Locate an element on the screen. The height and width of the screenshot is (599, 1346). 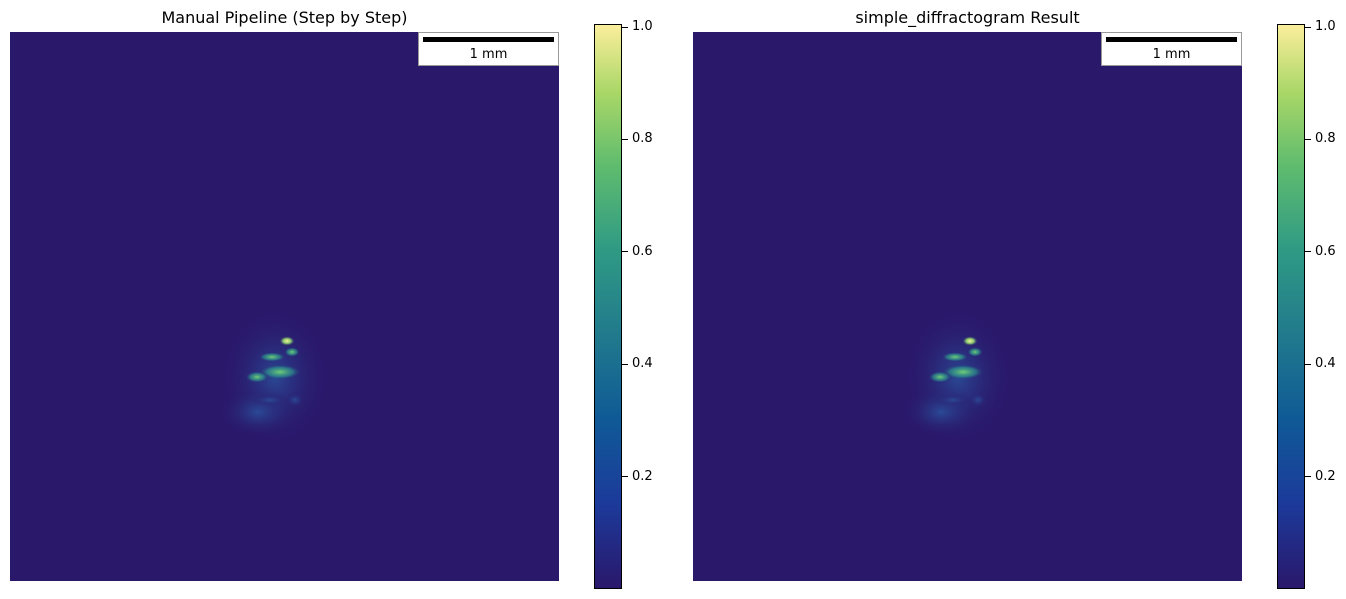
diffraction-pattern-simple is located at coordinates (957, 377).